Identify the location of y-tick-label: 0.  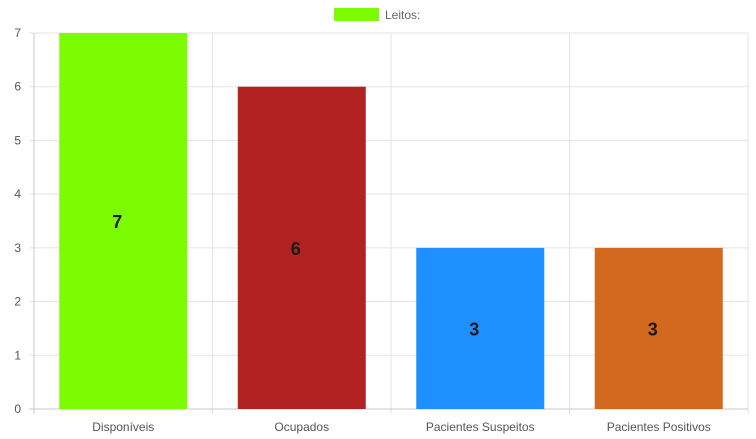
(17, 409).